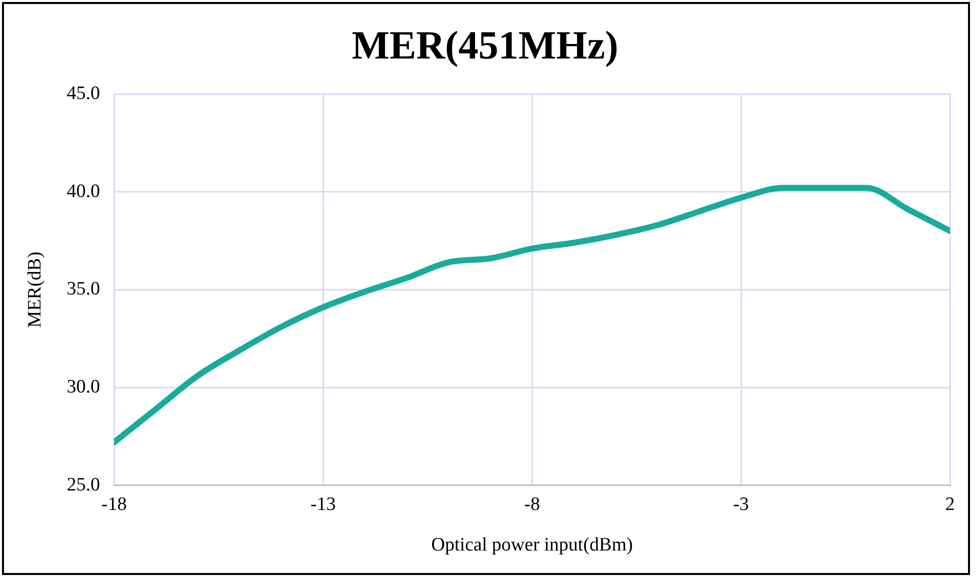 This screenshot has width=976, height=581. I want to click on x-tick-label: -3, so click(741, 504).